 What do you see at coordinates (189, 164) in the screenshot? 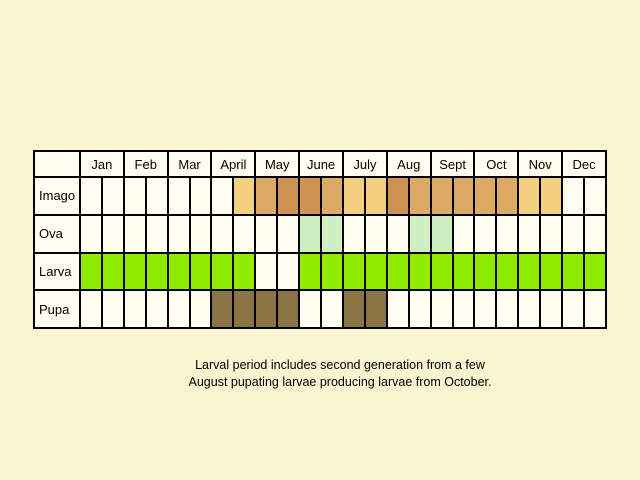
I see `month-header: Mar` at bounding box center [189, 164].